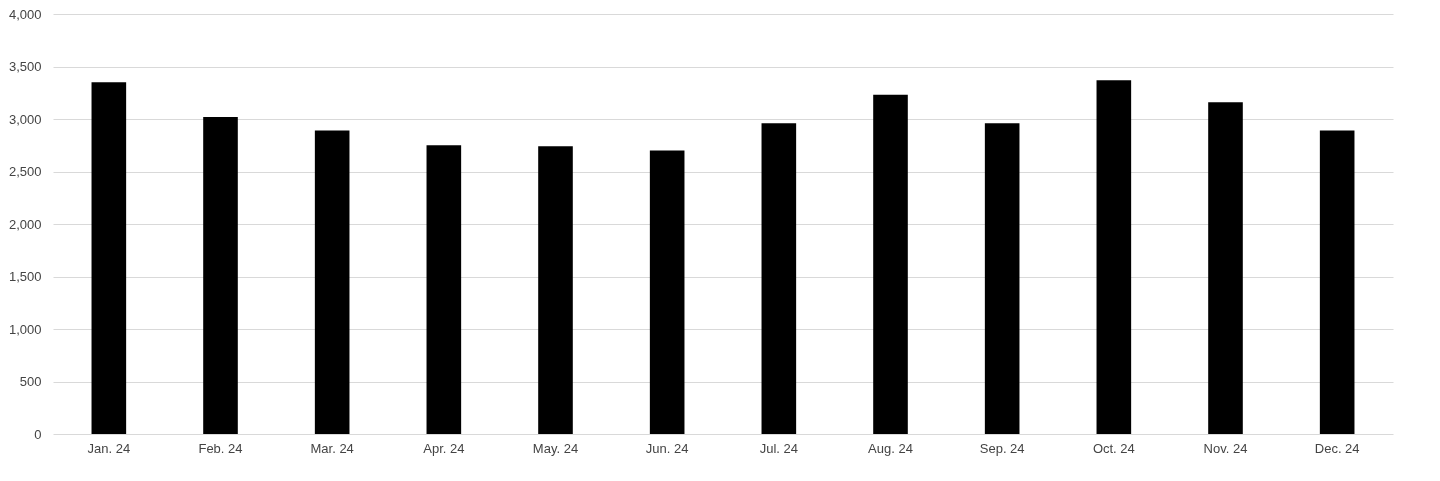  Describe the element at coordinates (1337, 448) in the screenshot. I see `x-tick-label: Dec. 24` at that location.